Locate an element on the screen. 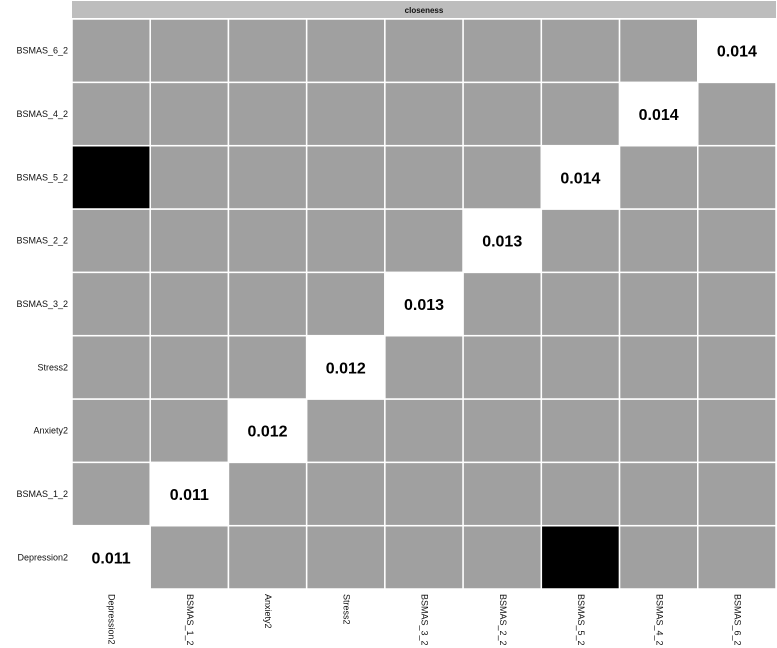 This screenshot has width=777, height=648. x-tick-label: Depression2 is located at coordinates (112, 619).